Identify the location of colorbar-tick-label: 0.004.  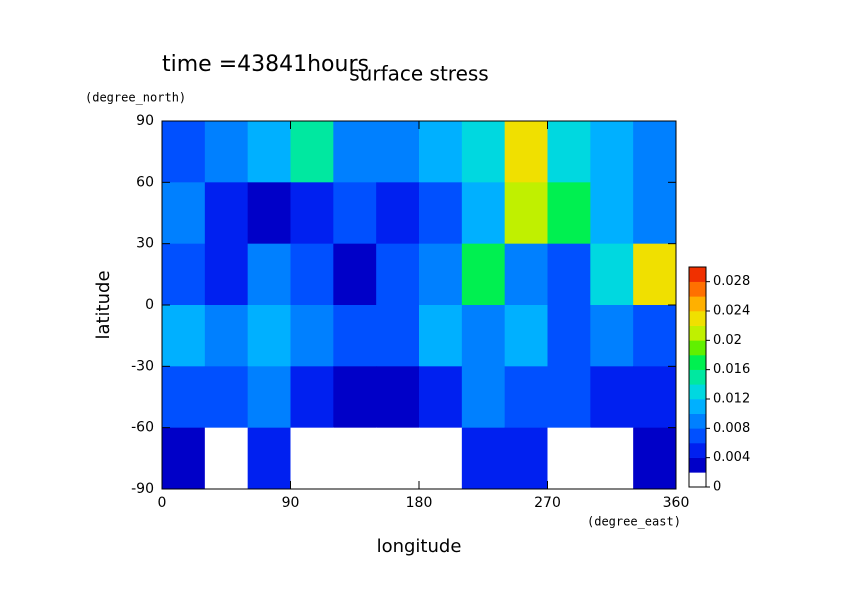
(731, 457).